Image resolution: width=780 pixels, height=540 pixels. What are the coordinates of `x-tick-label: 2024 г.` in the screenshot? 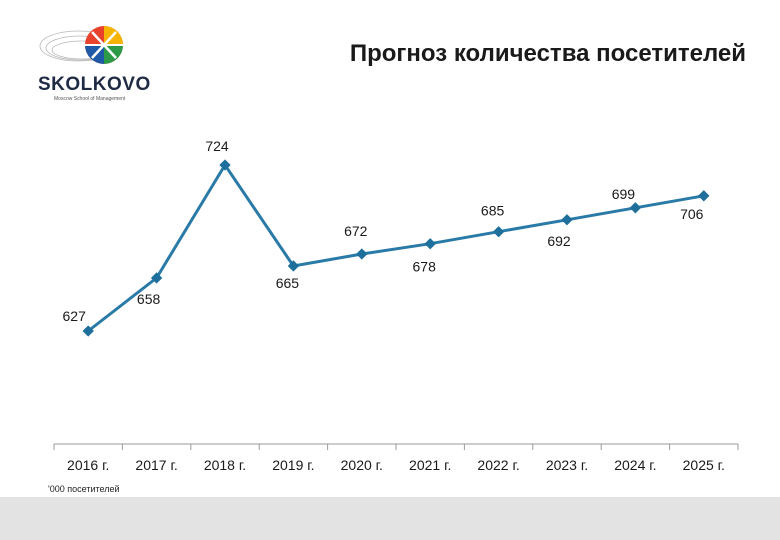 It's located at (635, 465).